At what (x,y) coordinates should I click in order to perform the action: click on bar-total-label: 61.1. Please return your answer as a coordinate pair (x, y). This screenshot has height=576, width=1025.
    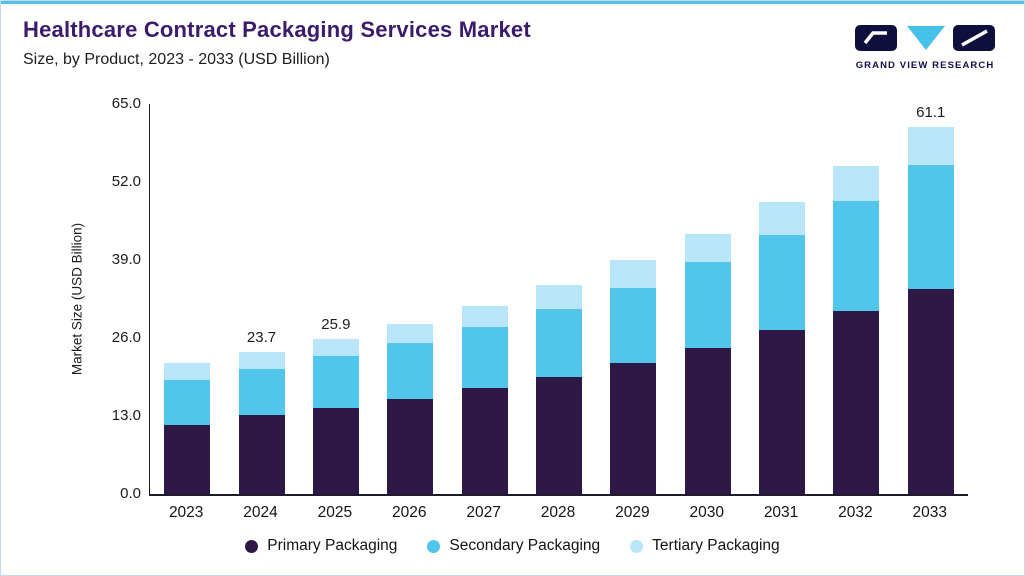
    Looking at the image, I should click on (931, 113).